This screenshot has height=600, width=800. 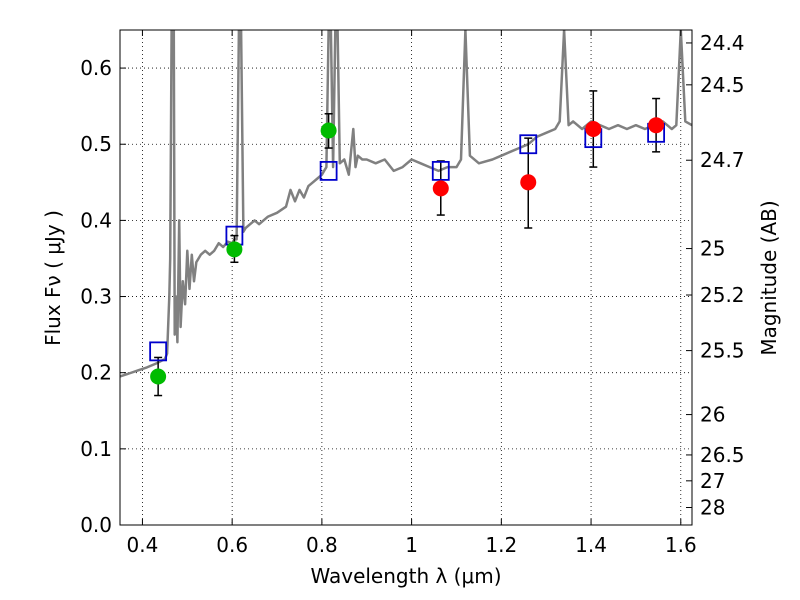 What do you see at coordinates (96, 525) in the screenshot?
I see `y-tick-label: 0.0` at bounding box center [96, 525].